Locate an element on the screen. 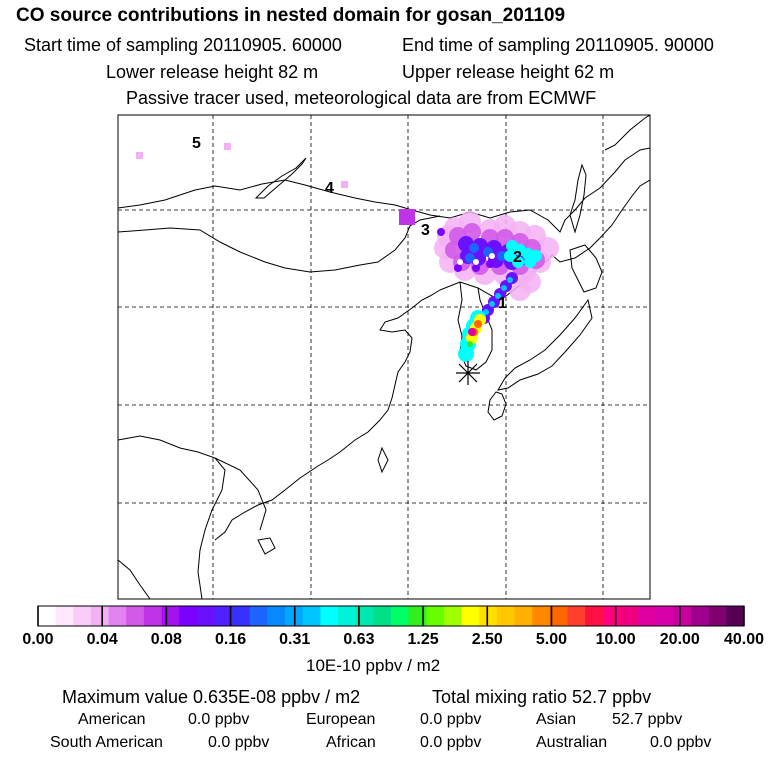 This screenshot has height=768, width=768. region-name: European is located at coordinates (341, 719).